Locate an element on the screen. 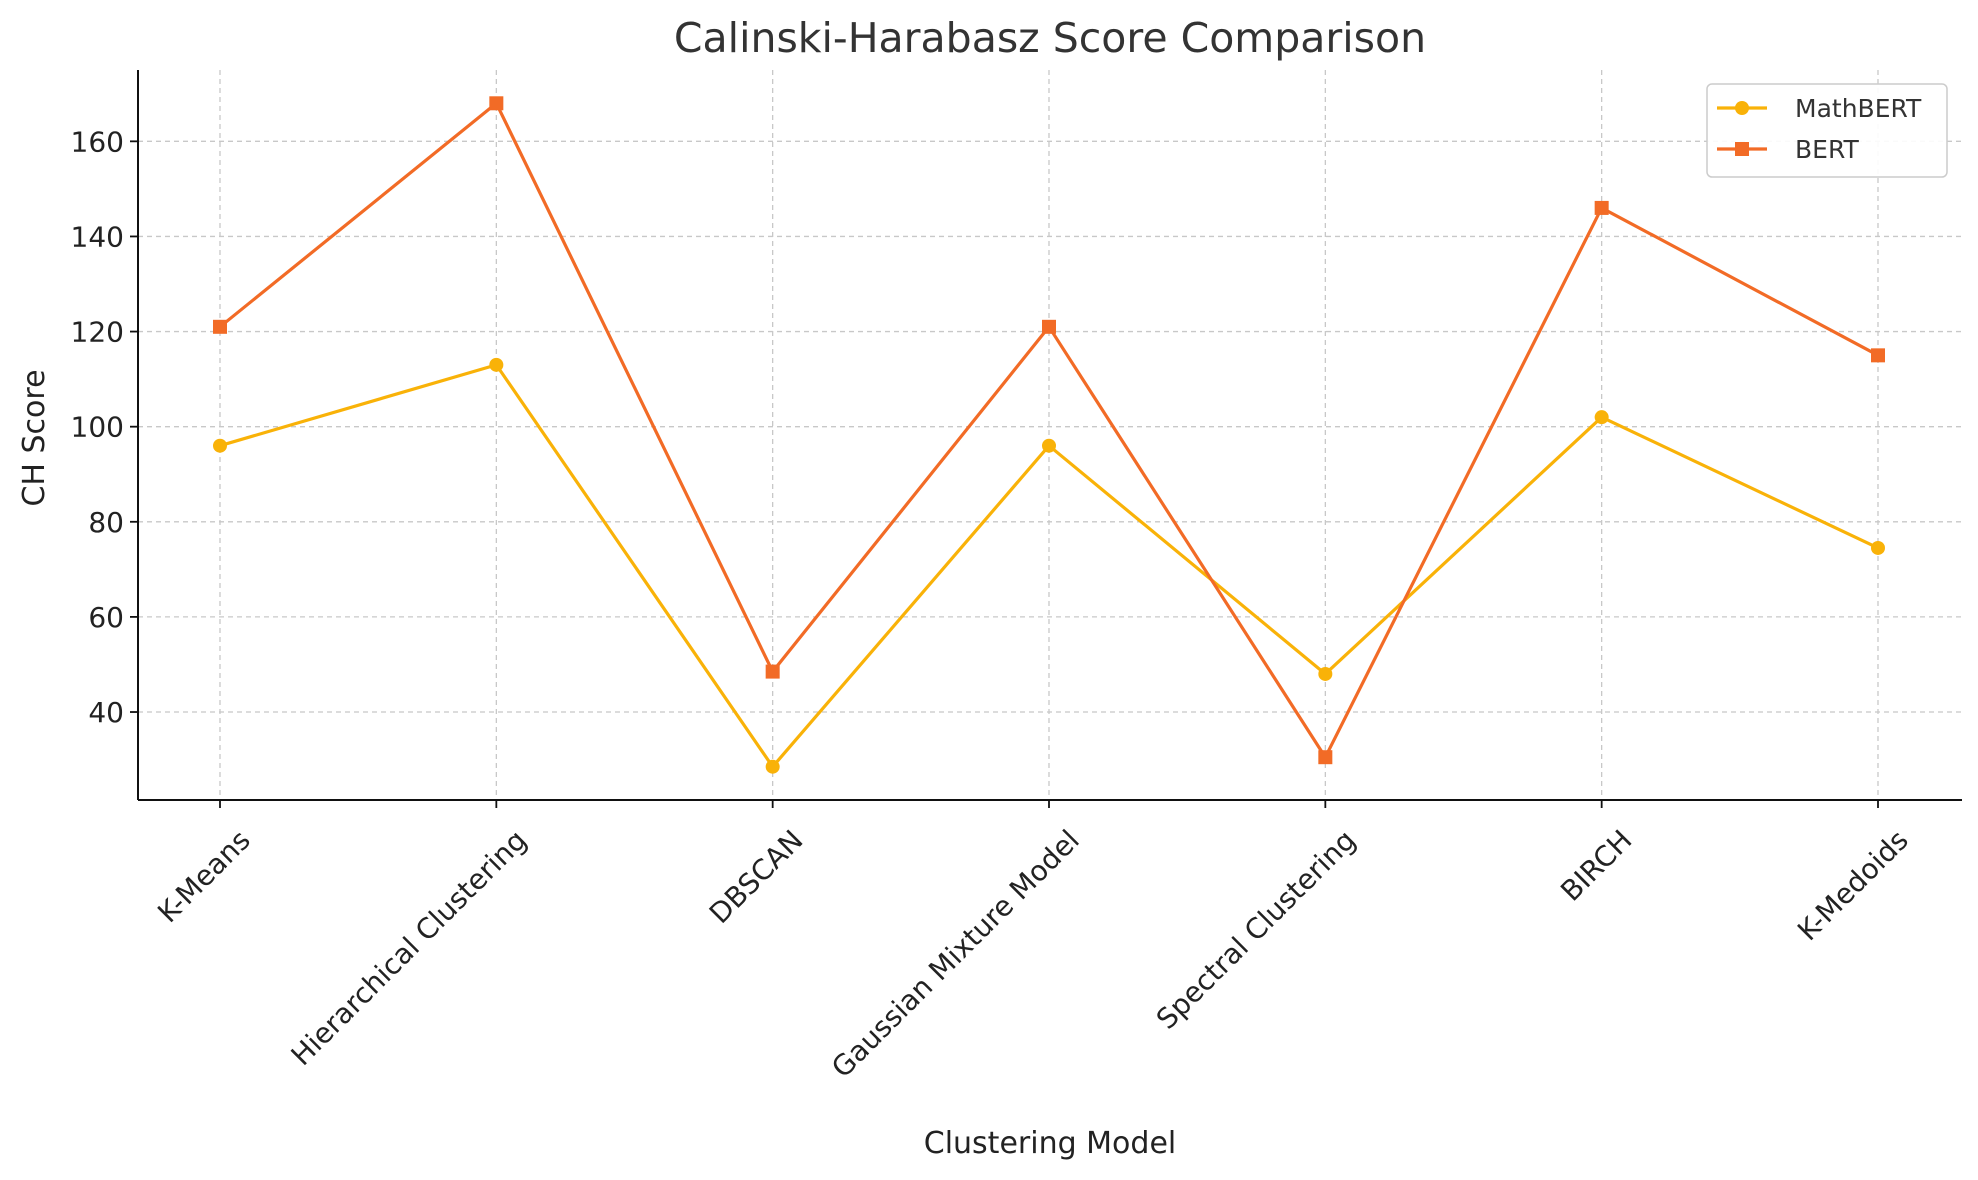 This screenshot has height=1180, width=1978. y-tick-label: 140 is located at coordinates (97, 236).